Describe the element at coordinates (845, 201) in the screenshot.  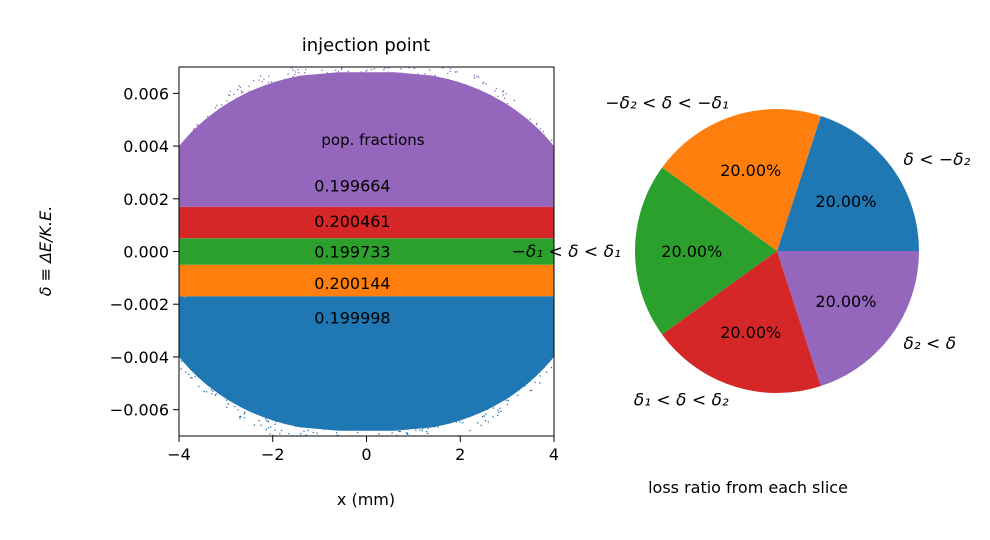
I see `pie-pct-label-0: 20.00%` at that location.